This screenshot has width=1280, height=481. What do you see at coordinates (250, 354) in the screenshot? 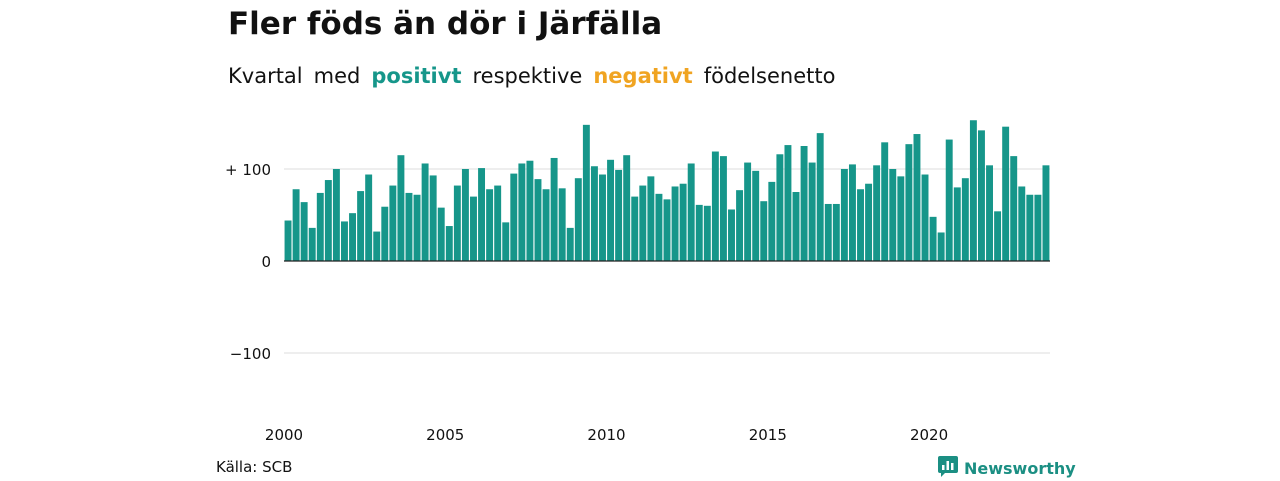
I see `y-tick-label: −100` at bounding box center [250, 354].